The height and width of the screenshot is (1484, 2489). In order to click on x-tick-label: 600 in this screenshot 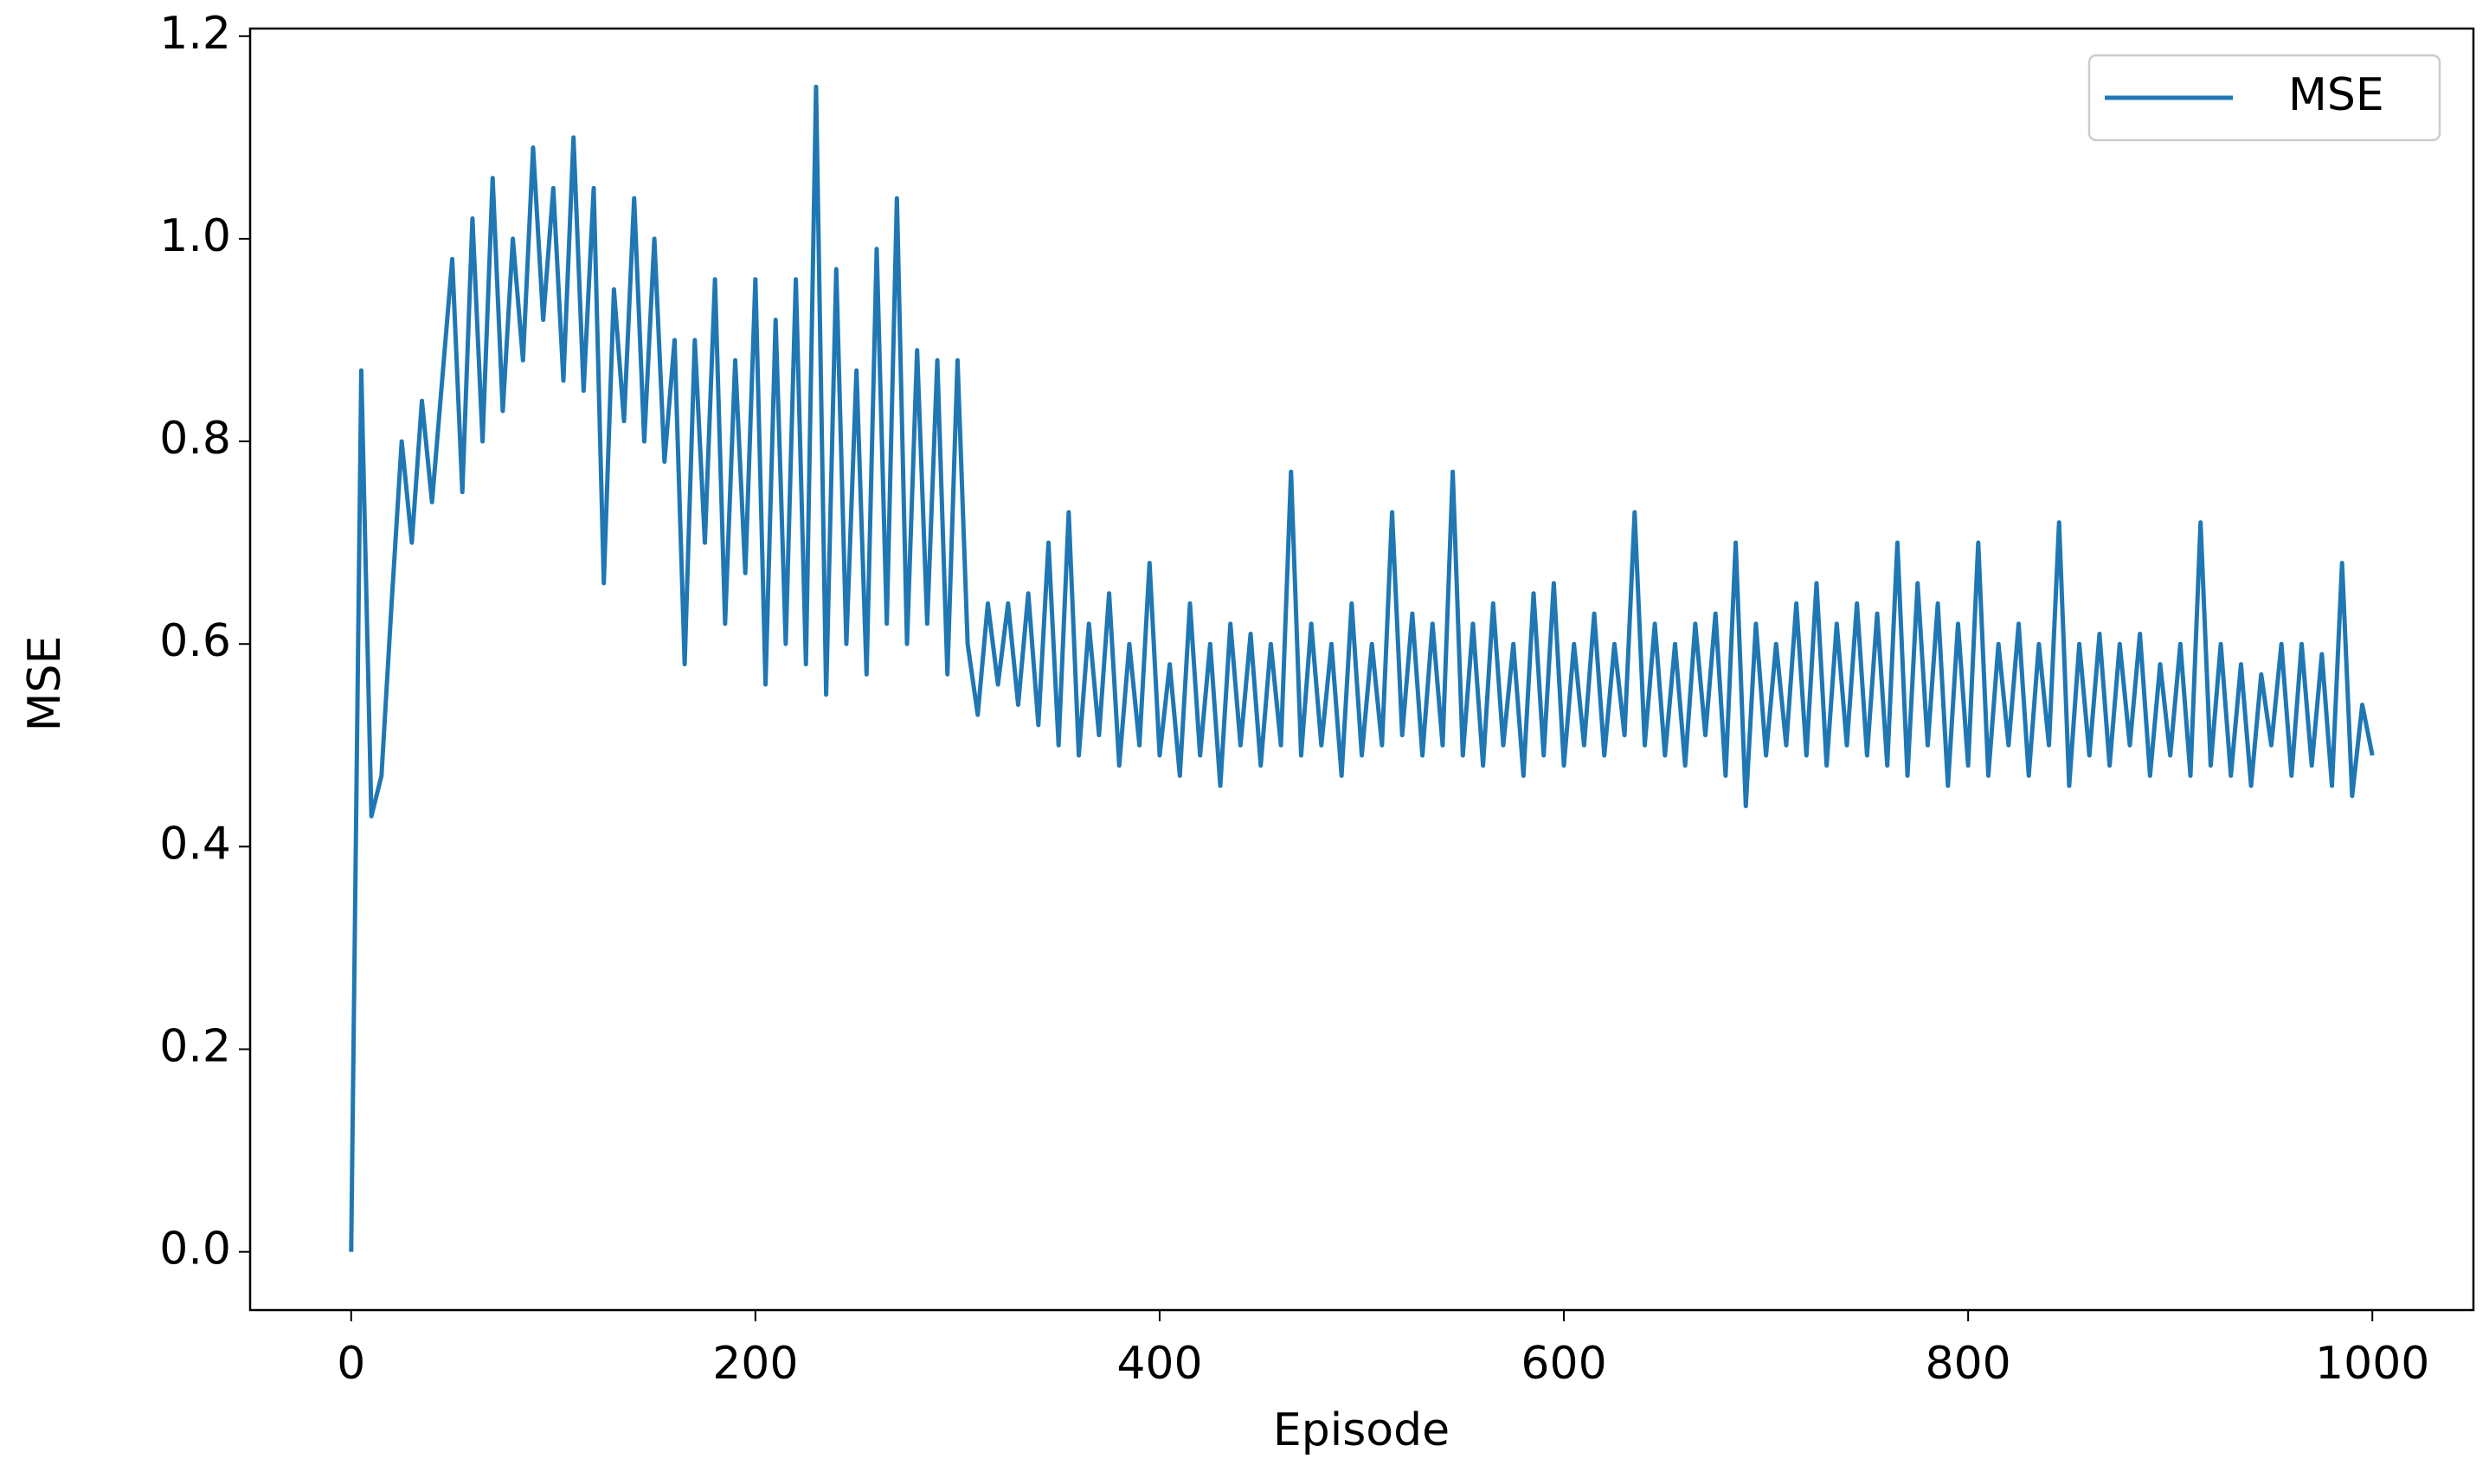, I will do `click(1563, 1364)`.